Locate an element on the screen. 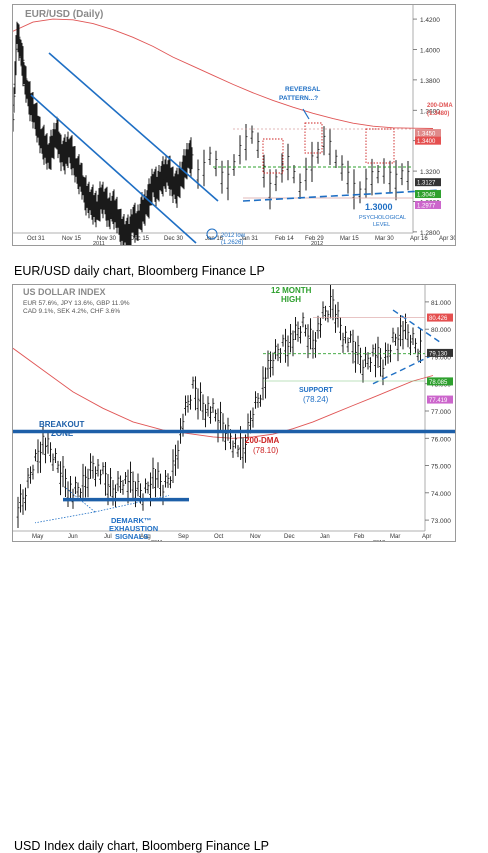 The width and height of the screenshot is (488, 853). x-tick-label: Apr 30 is located at coordinates (447, 239).